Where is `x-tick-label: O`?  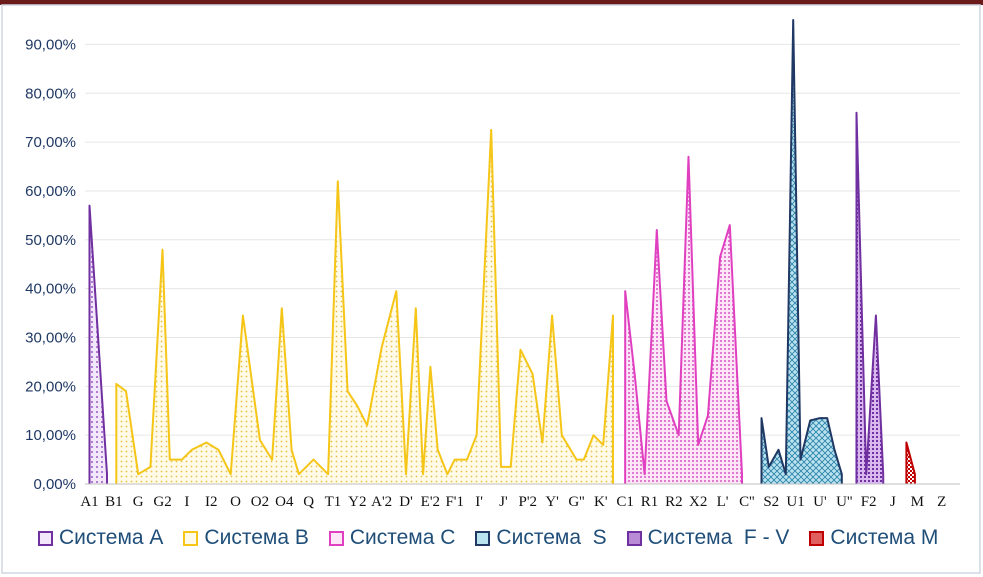 x-tick-label: O is located at coordinates (235, 502).